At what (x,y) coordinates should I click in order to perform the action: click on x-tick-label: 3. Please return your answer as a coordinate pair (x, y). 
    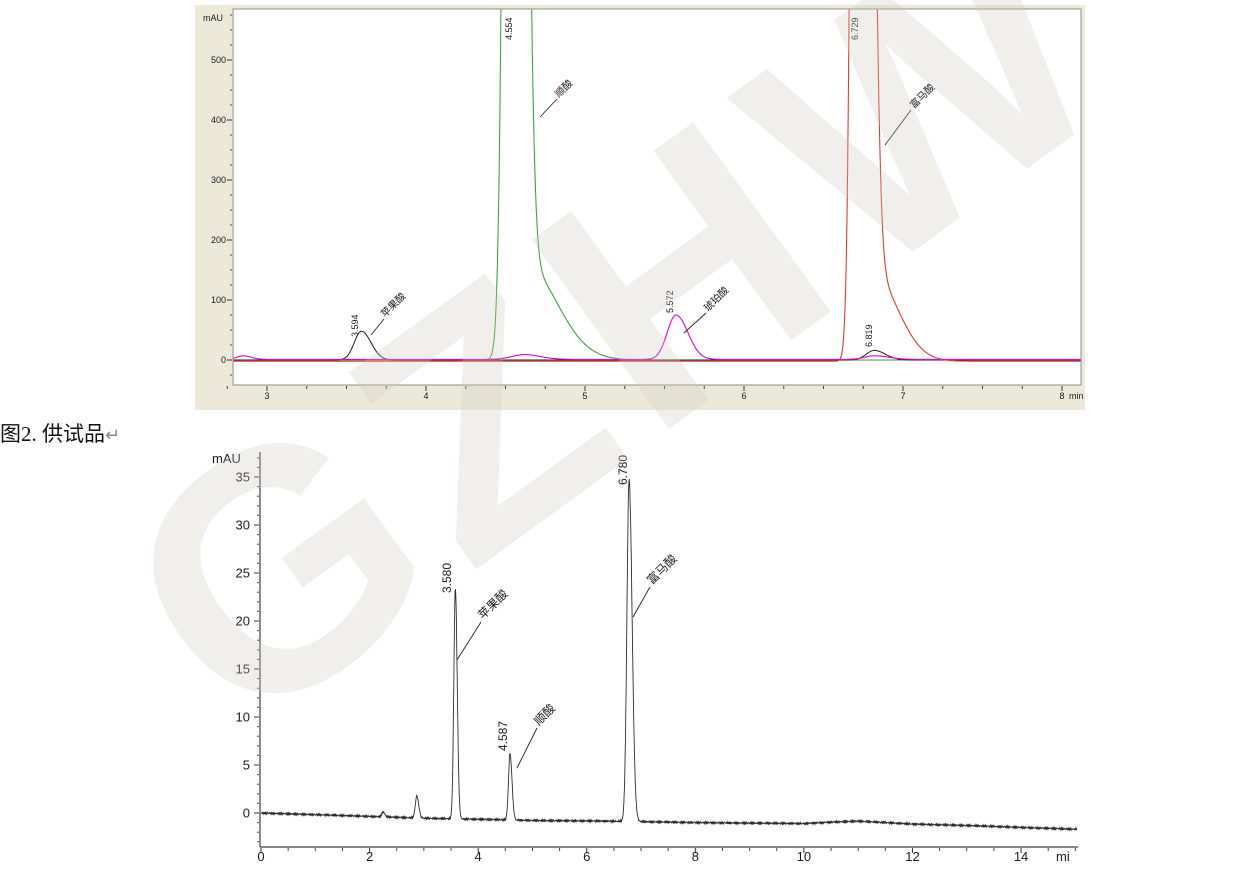
    Looking at the image, I should click on (266, 396).